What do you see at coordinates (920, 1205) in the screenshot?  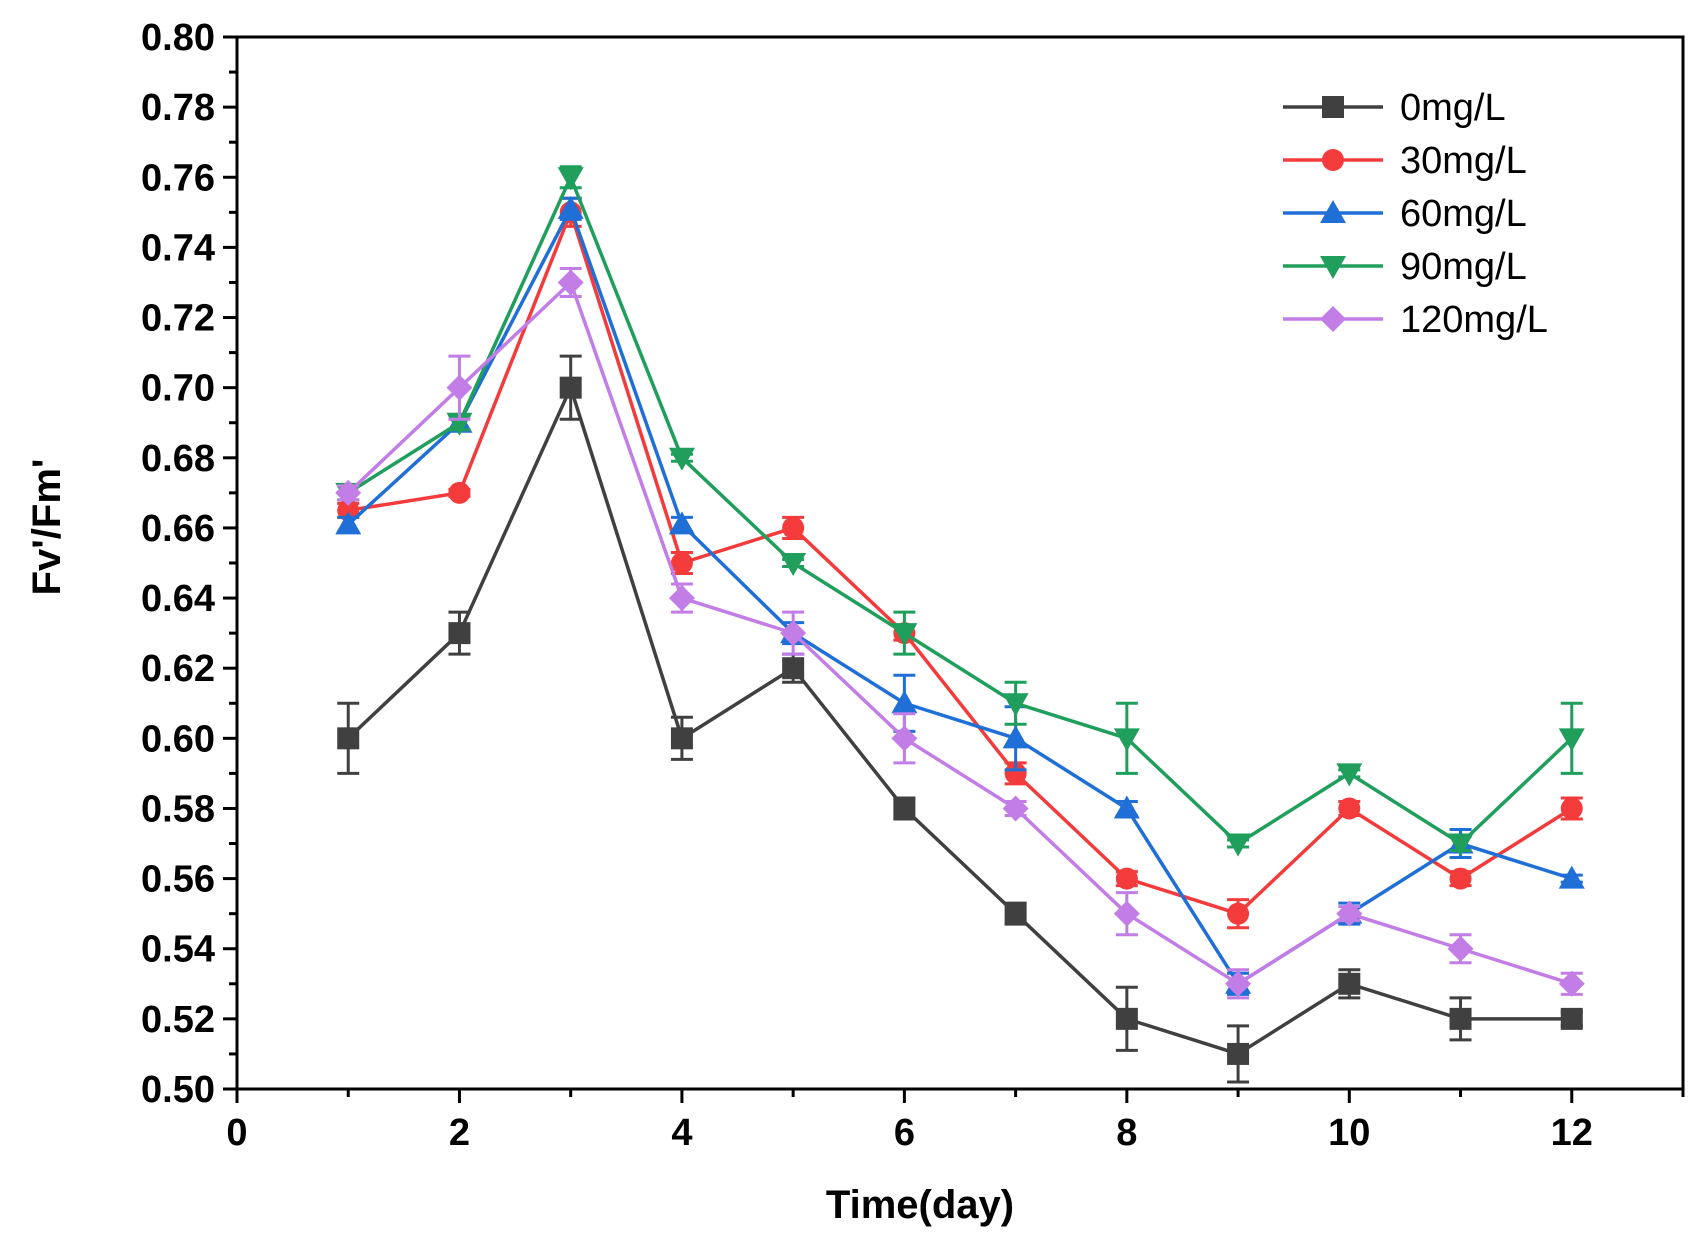 I see `x-axis-title: Time(day)` at bounding box center [920, 1205].